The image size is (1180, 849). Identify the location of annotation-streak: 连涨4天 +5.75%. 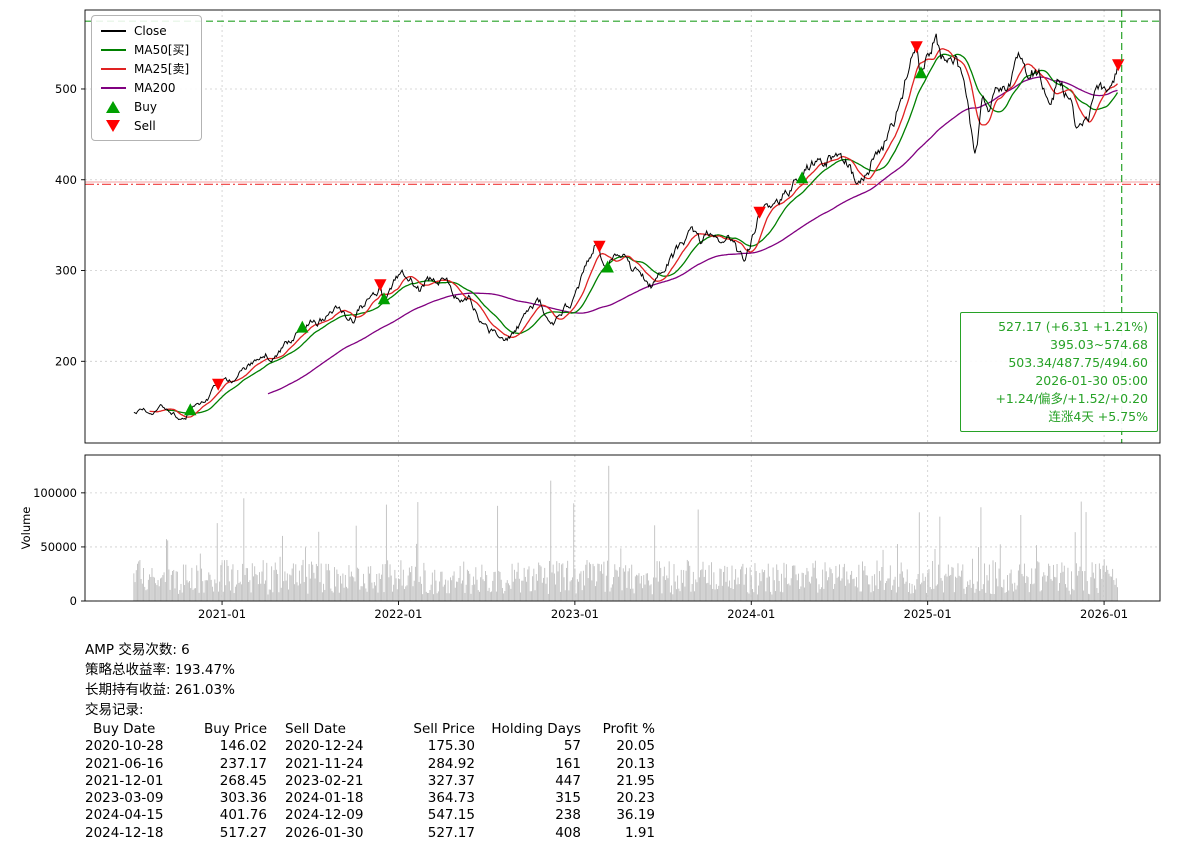
(1098, 416).